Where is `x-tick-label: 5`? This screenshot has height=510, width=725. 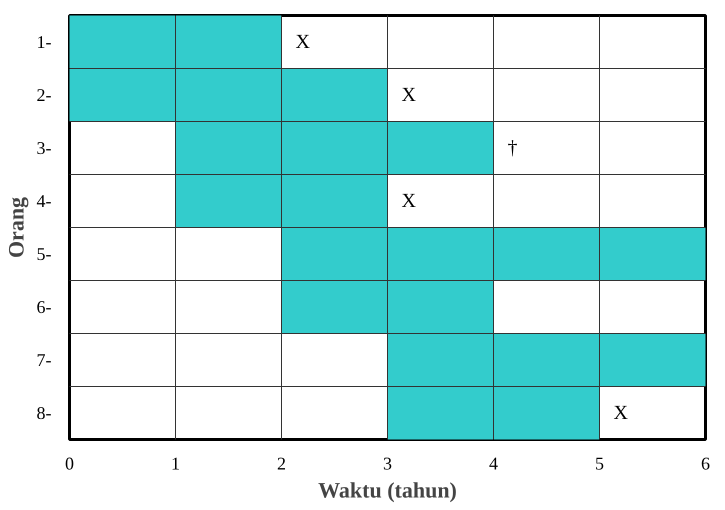
x-tick-label: 5 is located at coordinates (599, 464).